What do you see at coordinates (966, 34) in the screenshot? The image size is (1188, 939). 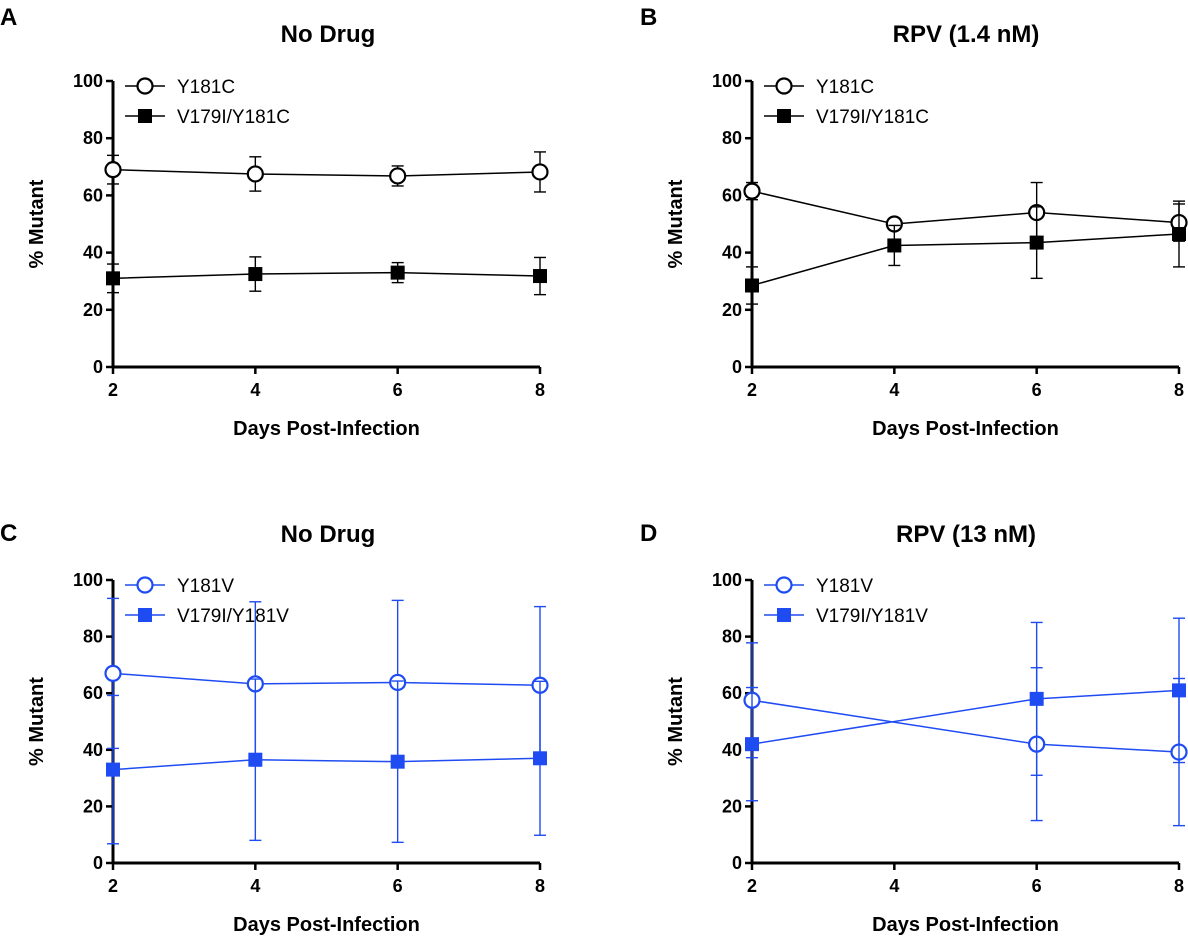 I see `panel-title: RPV (1.4 nM)` at bounding box center [966, 34].